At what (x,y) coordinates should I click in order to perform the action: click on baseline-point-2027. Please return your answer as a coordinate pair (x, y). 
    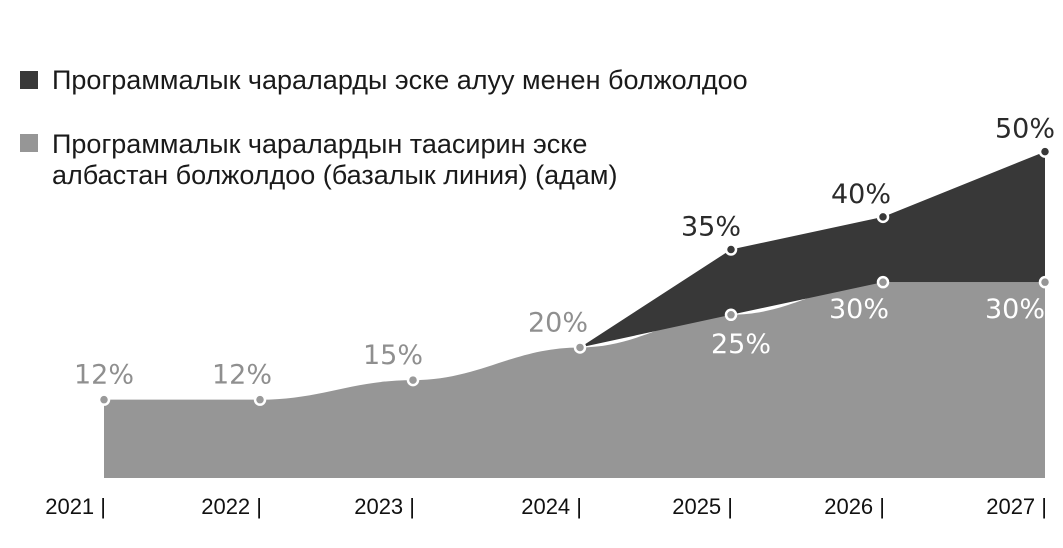
    Looking at the image, I should click on (1045, 282).